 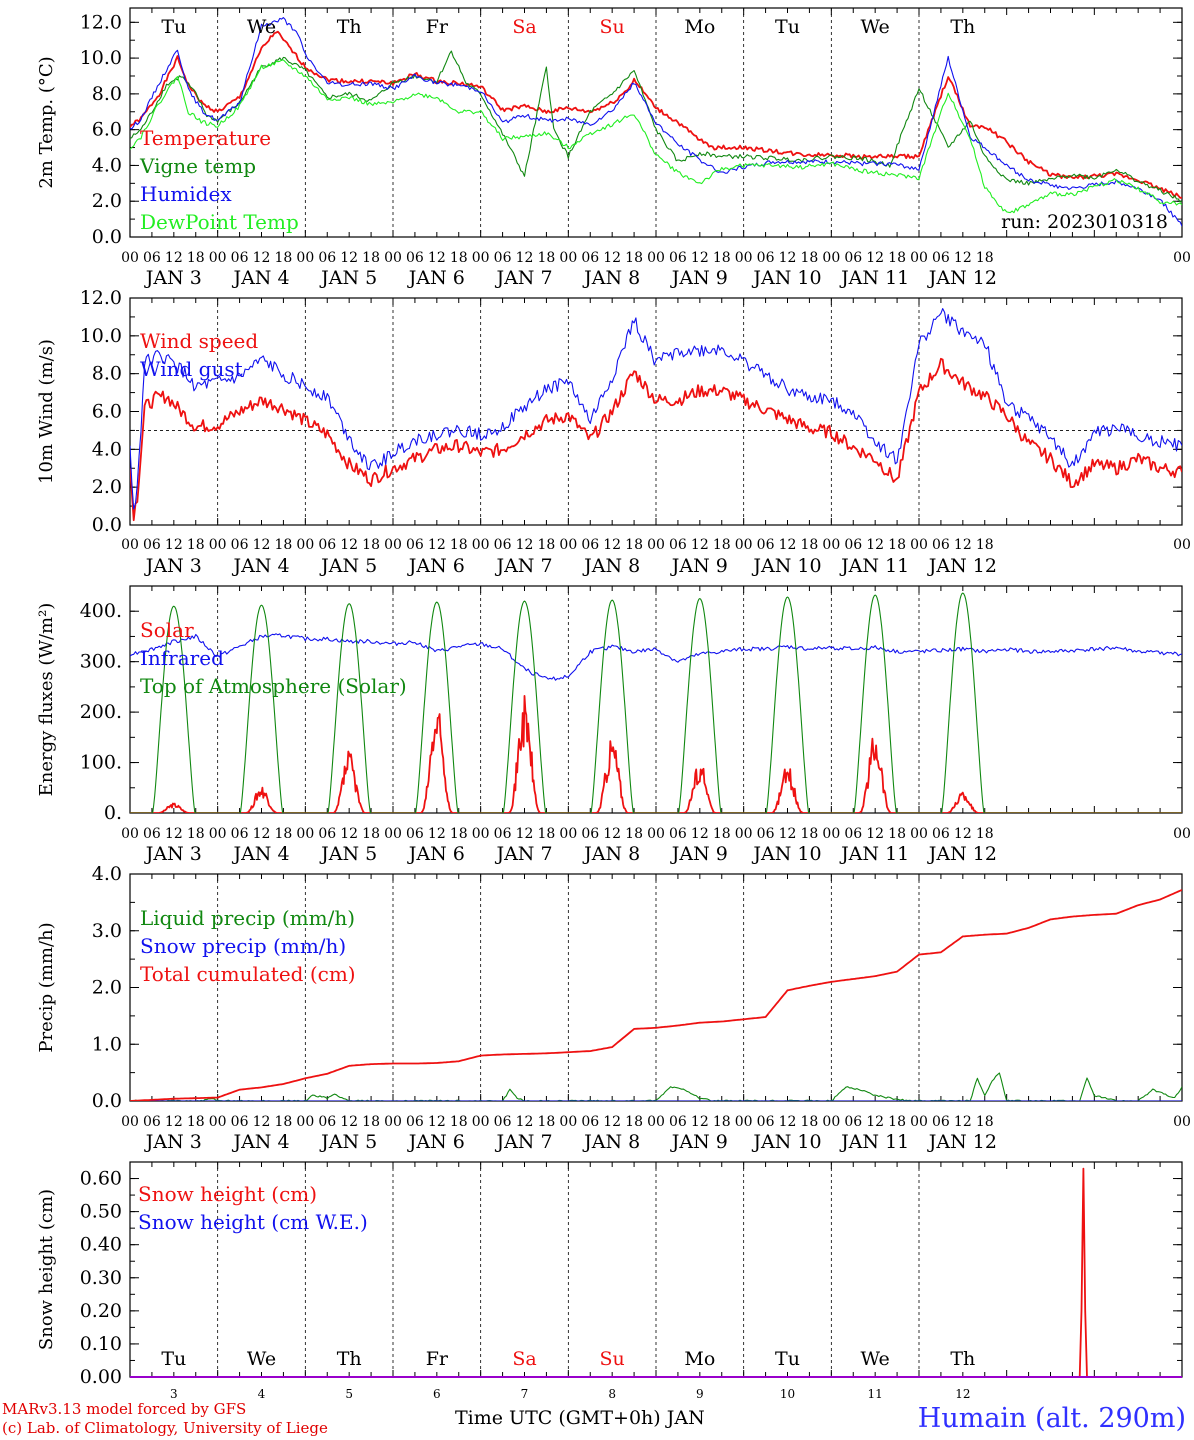 I want to click on date-label: JAN 8, so click(x=611, y=566).